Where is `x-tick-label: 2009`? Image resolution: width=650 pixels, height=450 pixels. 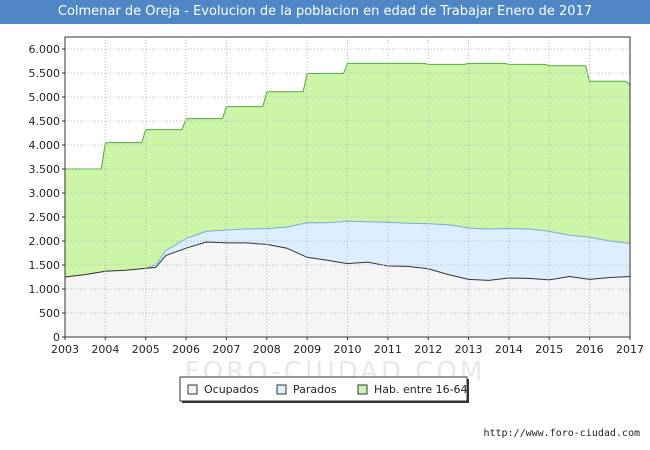 x-tick-label: 2009 is located at coordinates (307, 349).